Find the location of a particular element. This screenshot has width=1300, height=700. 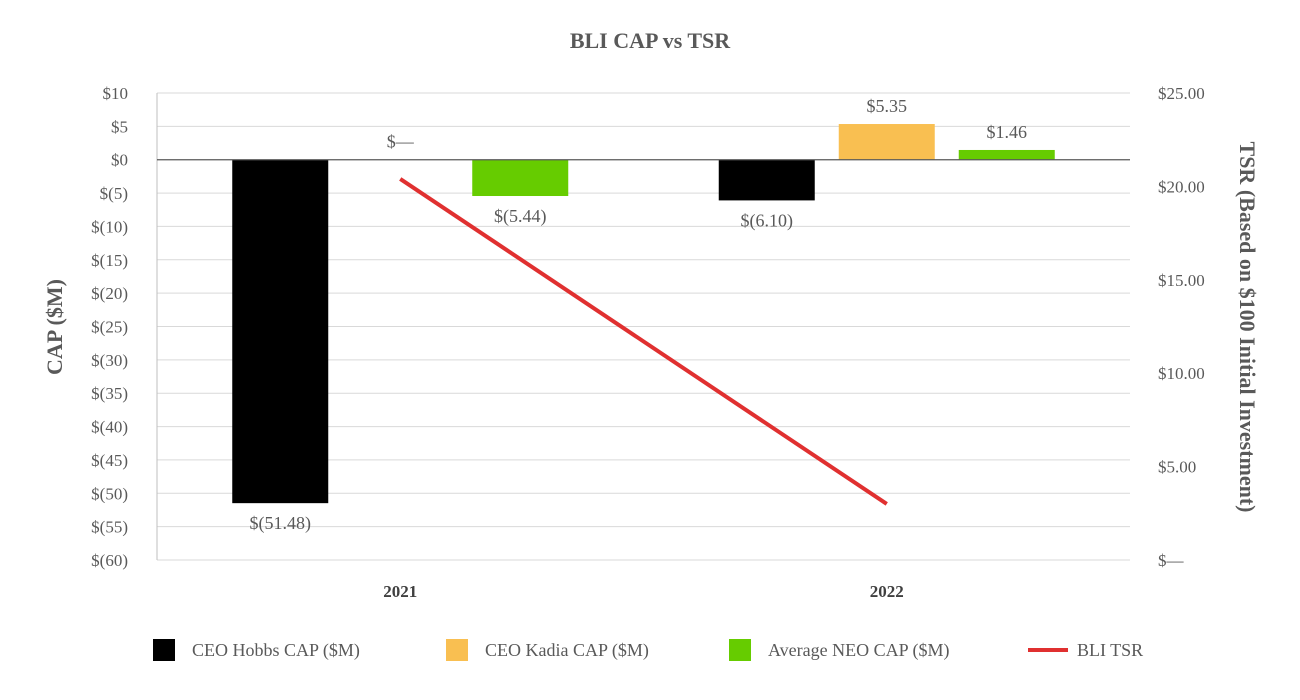

y-tick-label: $(10) is located at coordinates (109, 226).